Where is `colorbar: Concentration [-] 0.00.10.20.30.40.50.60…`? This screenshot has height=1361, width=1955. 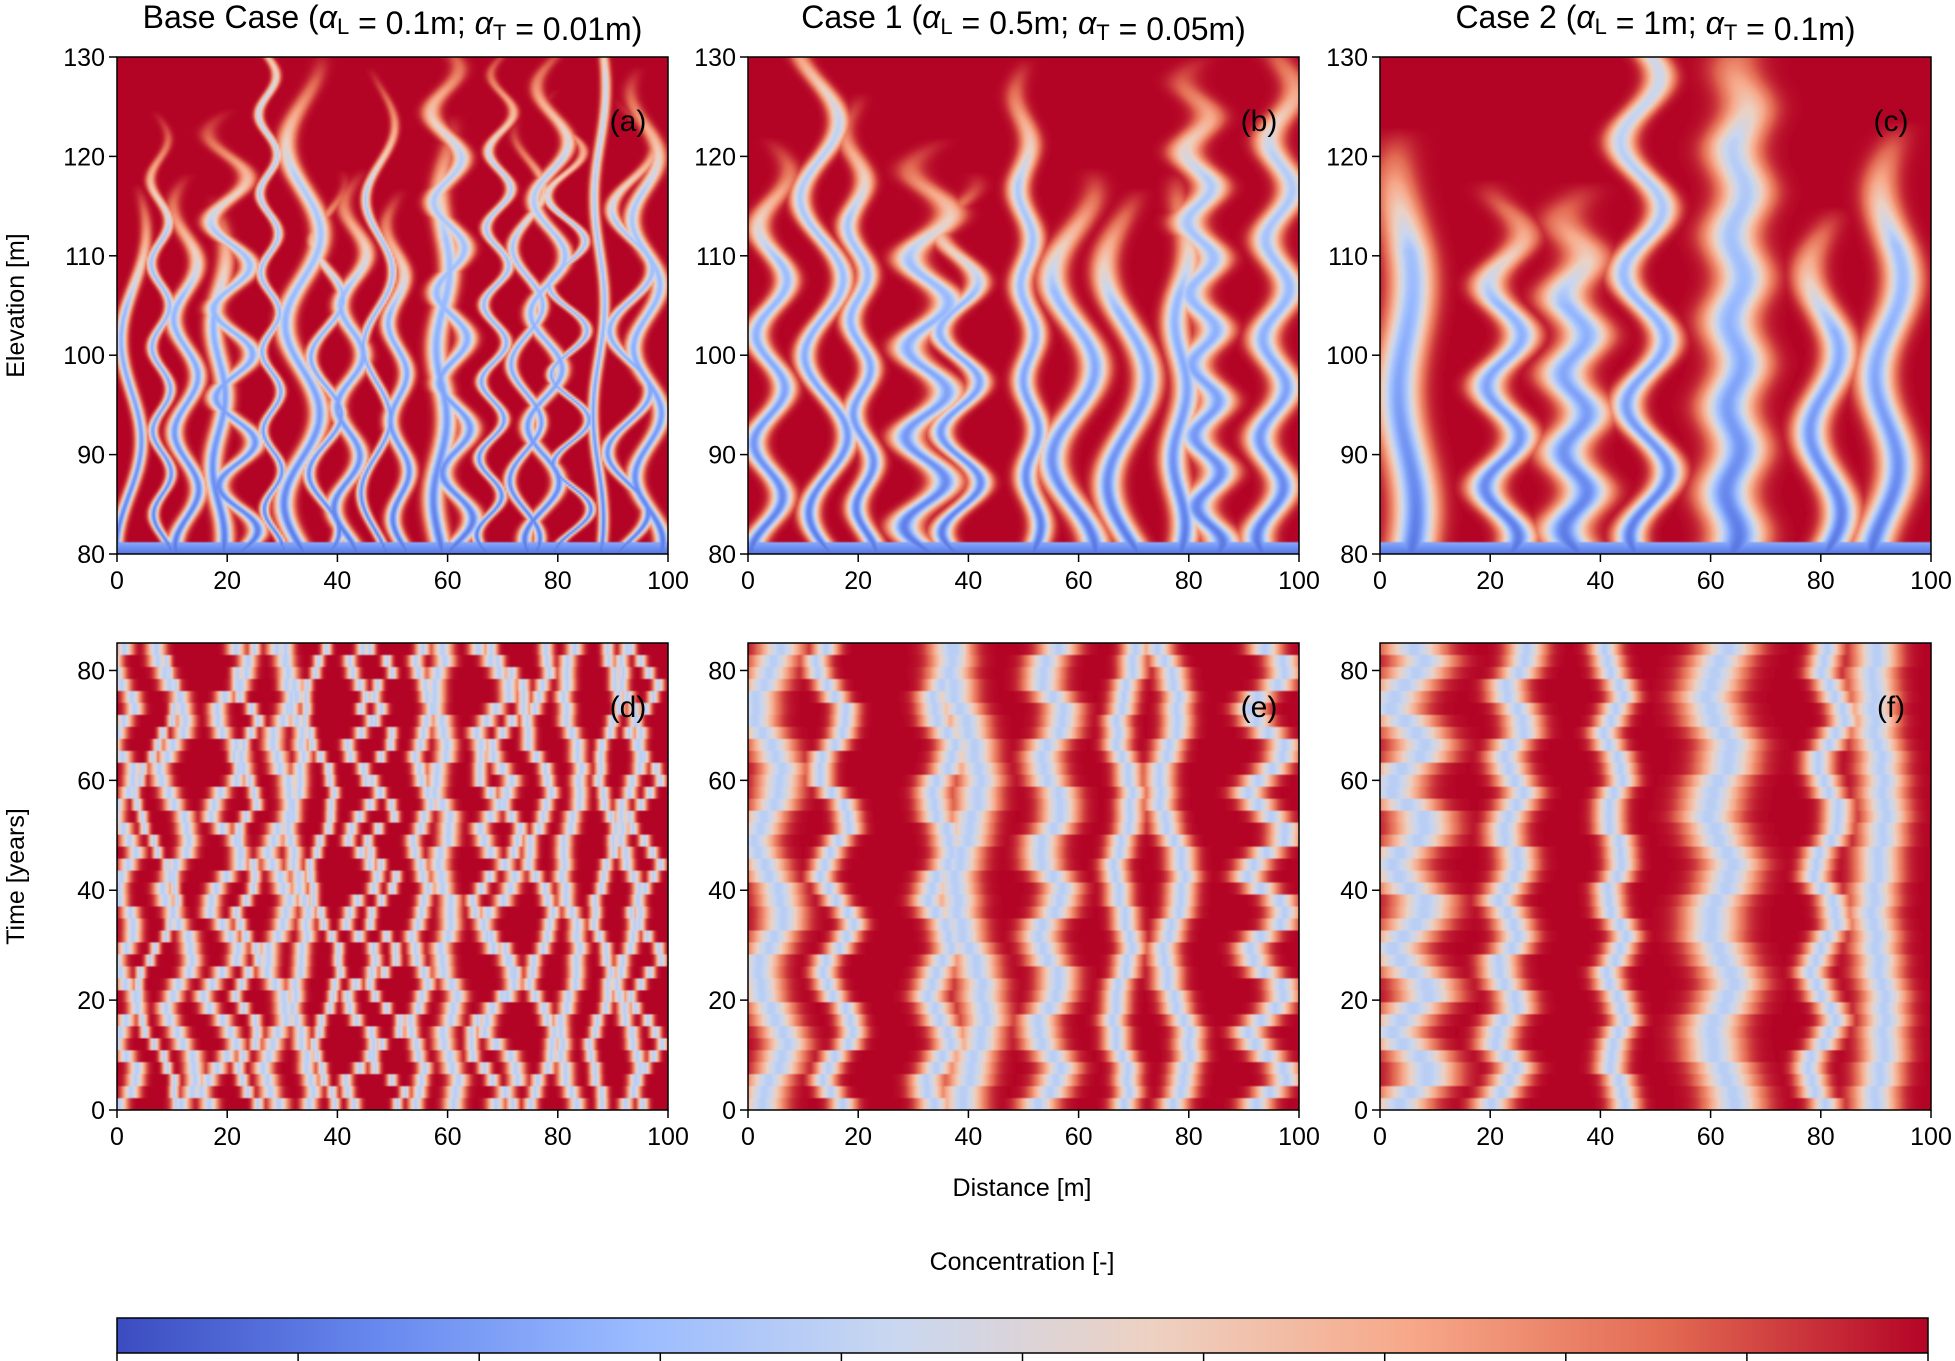 colorbar: Concentration [-] 0.00.10.20.30.40.50.60… is located at coordinates (1022, 1304).